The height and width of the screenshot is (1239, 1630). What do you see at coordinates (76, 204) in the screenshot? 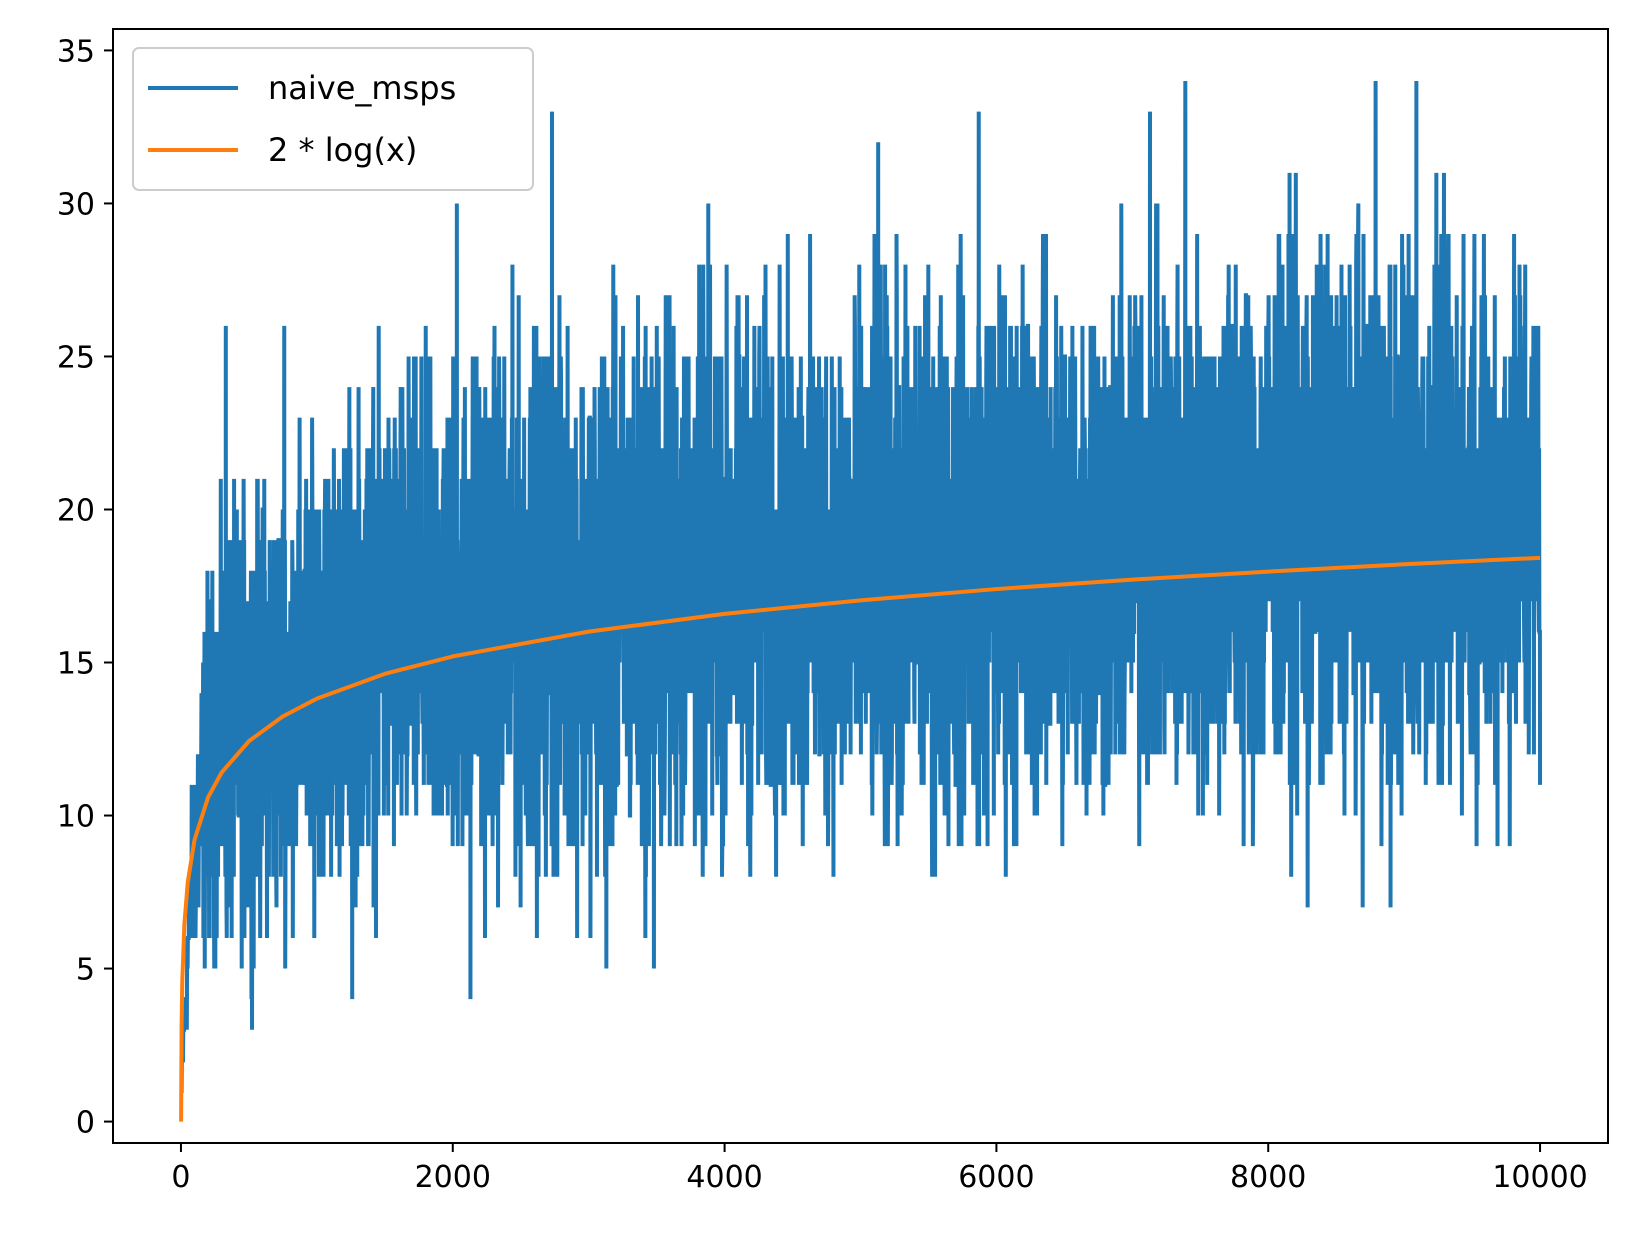
I see `y-tick-label: 30` at bounding box center [76, 204].